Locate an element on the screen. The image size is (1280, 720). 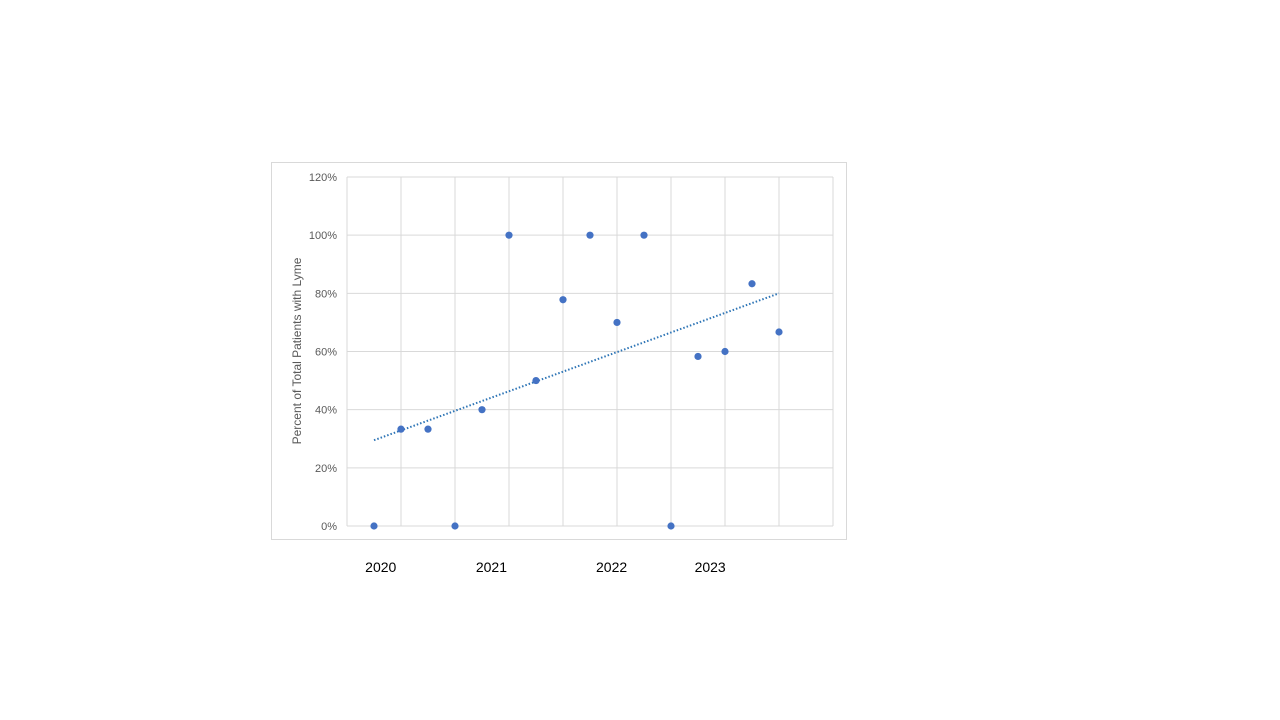
y-tick-label: 120% is located at coordinates (323, 178).